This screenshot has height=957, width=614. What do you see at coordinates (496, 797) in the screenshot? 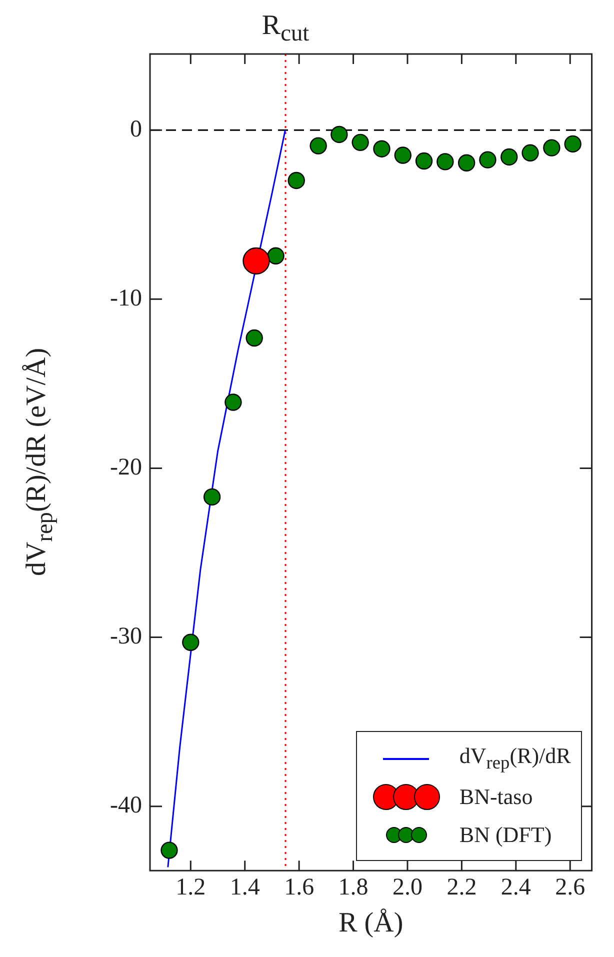
I see `legend-label: BN-taso` at bounding box center [496, 797].